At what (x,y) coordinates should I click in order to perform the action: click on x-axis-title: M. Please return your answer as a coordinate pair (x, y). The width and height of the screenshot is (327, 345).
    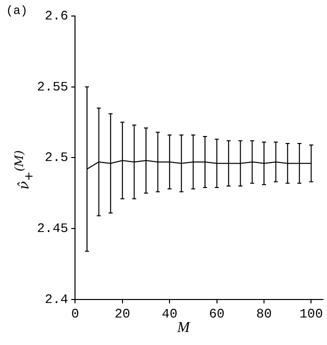
    Looking at the image, I should click on (184, 328).